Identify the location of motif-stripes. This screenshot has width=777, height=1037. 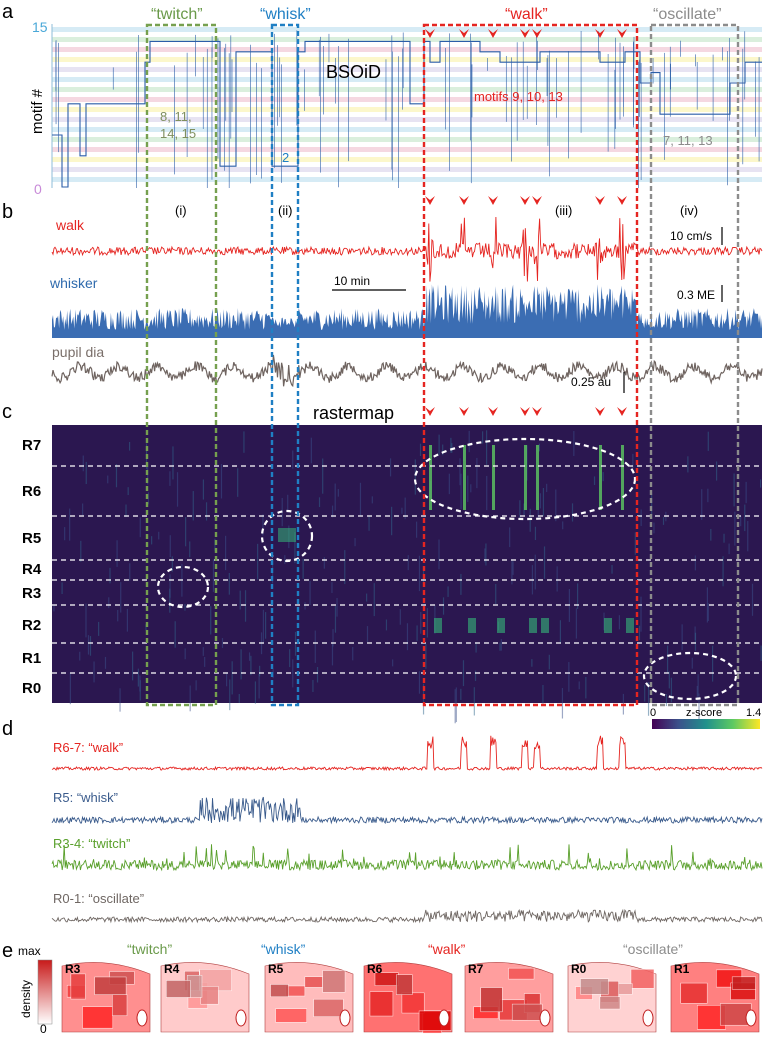
(407, 104).